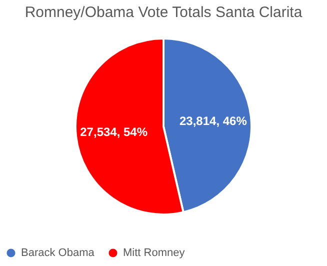  What do you see at coordinates (114, 132) in the screenshot?
I see `data-label: 27,534, 54%` at bounding box center [114, 132].